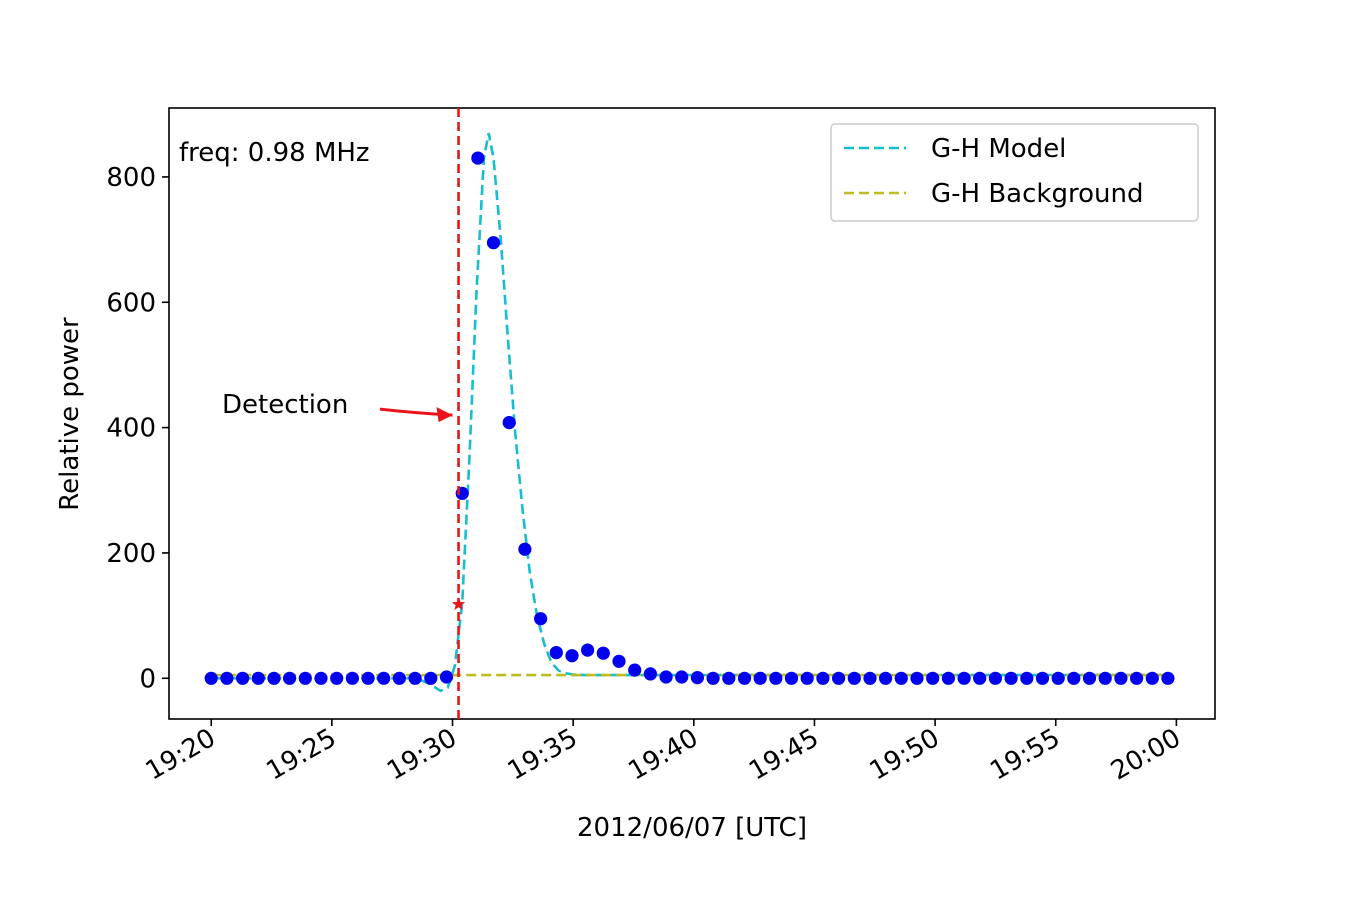  Describe the element at coordinates (147, 679) in the screenshot. I see `y-tick-label: 0` at that location.